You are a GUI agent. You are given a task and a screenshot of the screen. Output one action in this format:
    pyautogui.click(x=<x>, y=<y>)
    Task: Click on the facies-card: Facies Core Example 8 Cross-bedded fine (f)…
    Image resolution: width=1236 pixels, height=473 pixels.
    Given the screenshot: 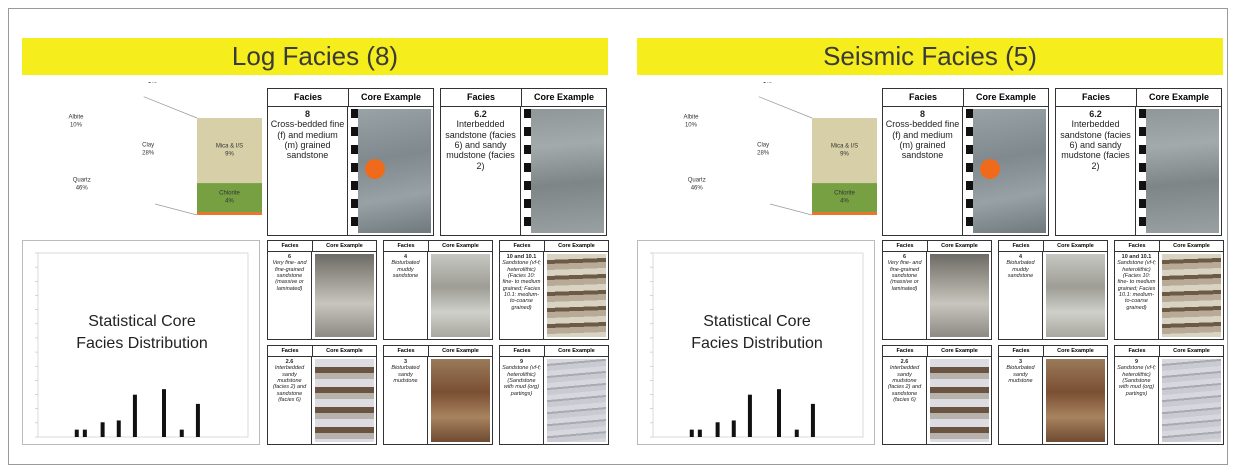 What is the action you would take?
    pyautogui.click(x=965, y=162)
    